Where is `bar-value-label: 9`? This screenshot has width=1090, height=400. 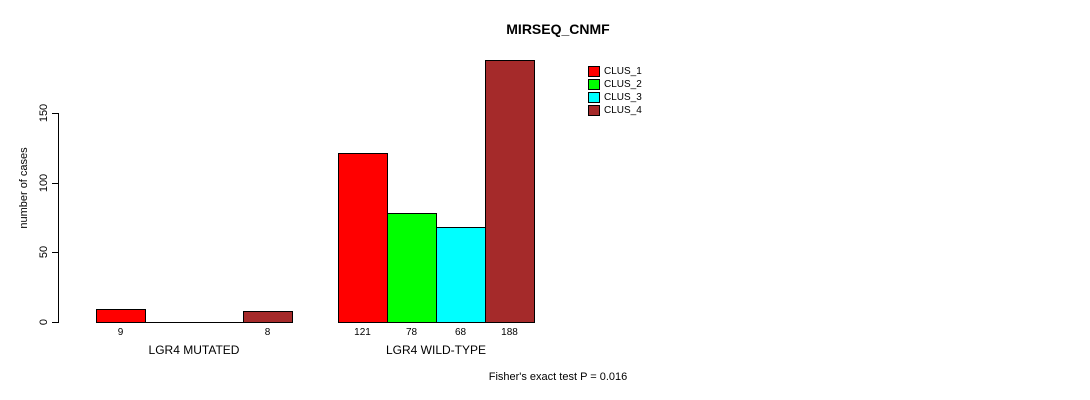
bar-value-label: 9 is located at coordinates (120, 332).